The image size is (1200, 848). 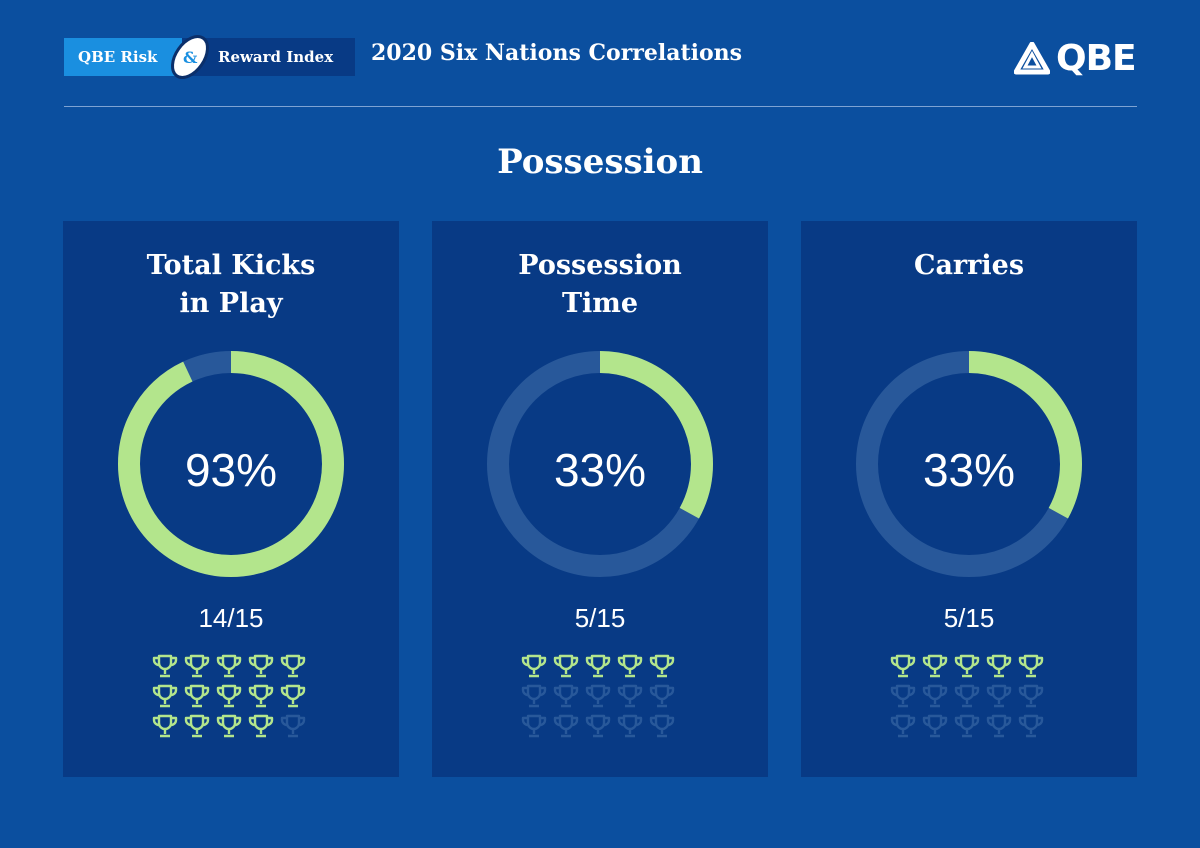 I want to click on badge-amp: &, so click(x=190, y=57).